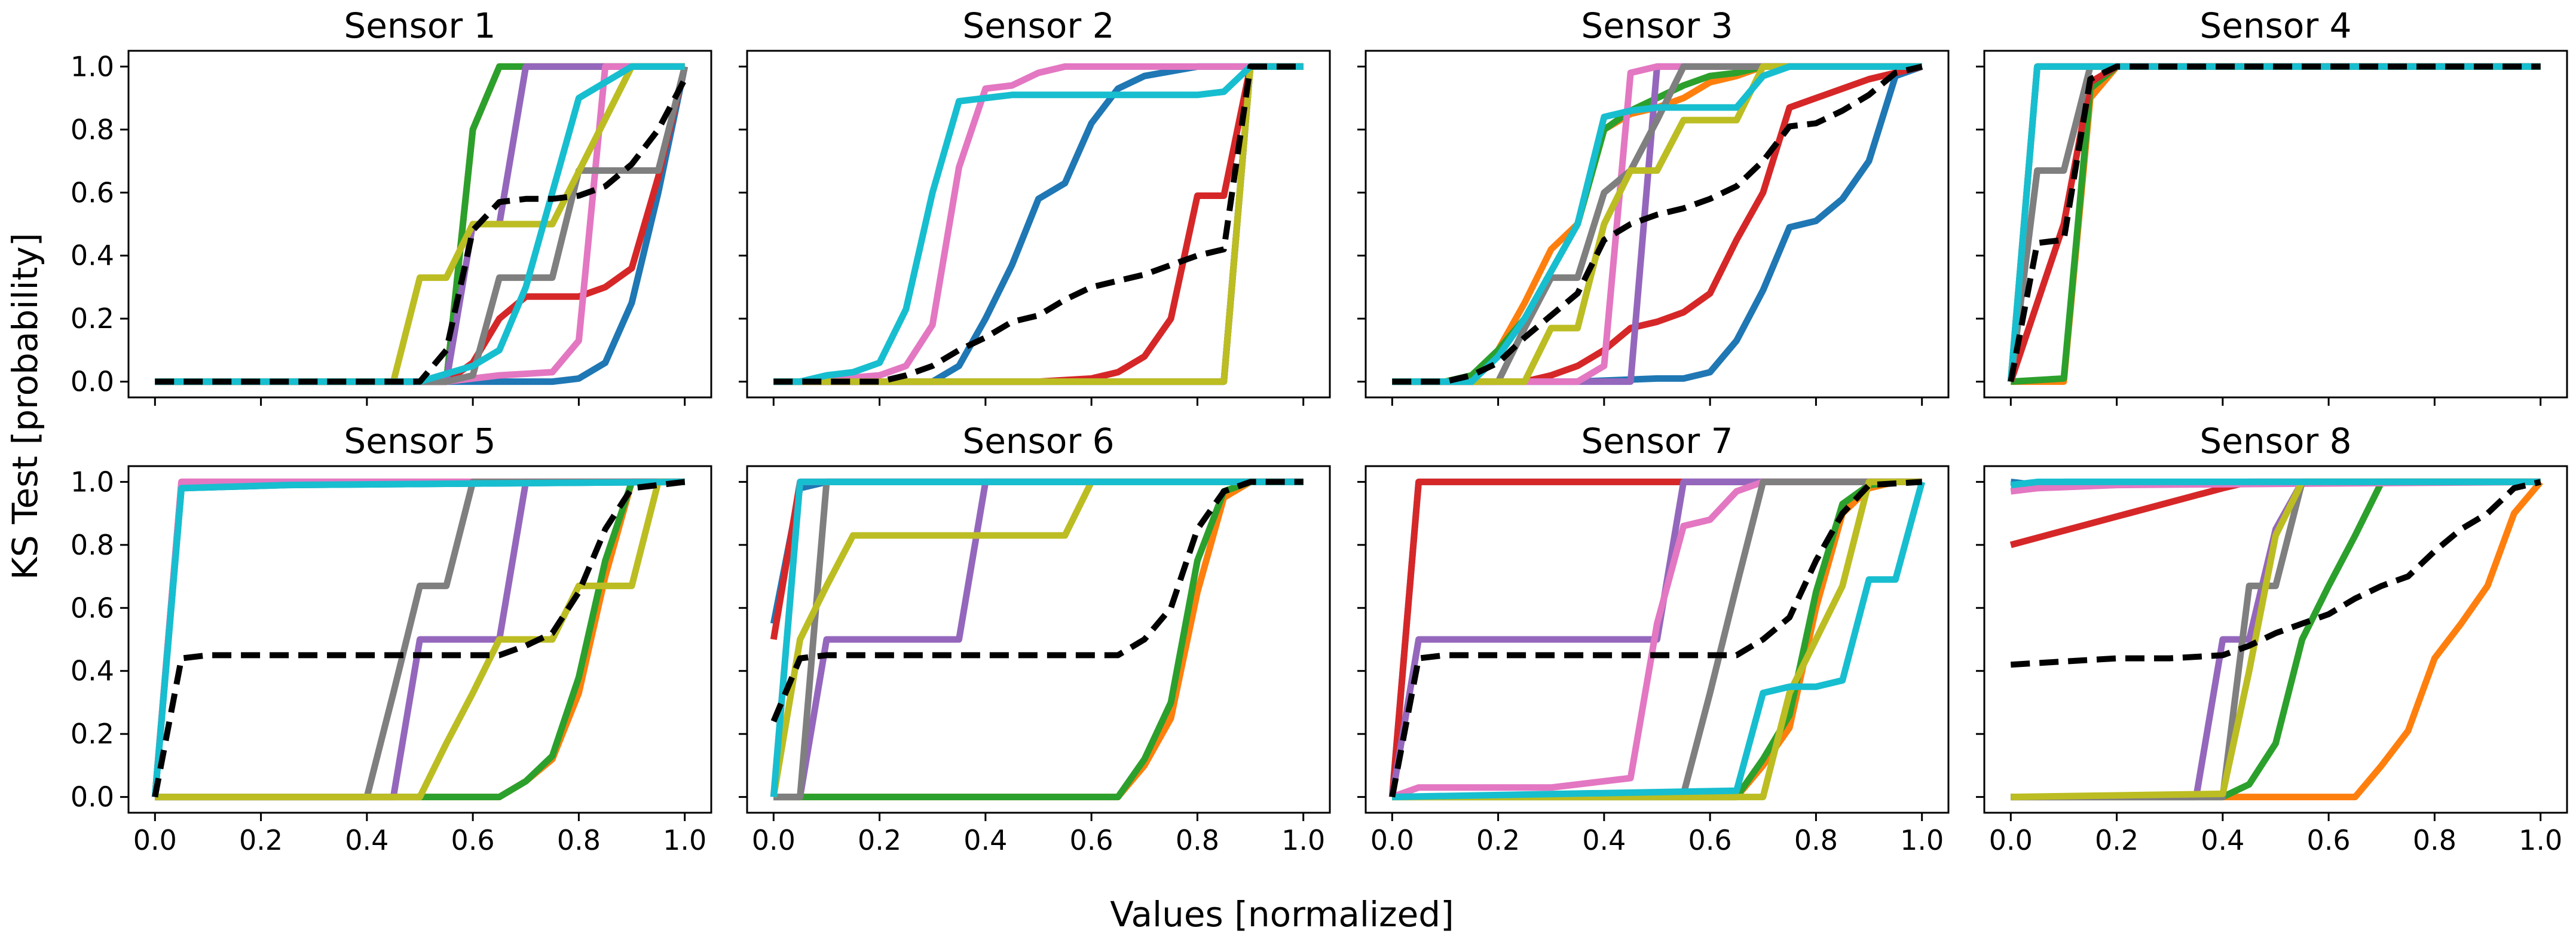 The image size is (2576, 946). I want to click on subplot-title: Sensor 5, so click(419, 441).